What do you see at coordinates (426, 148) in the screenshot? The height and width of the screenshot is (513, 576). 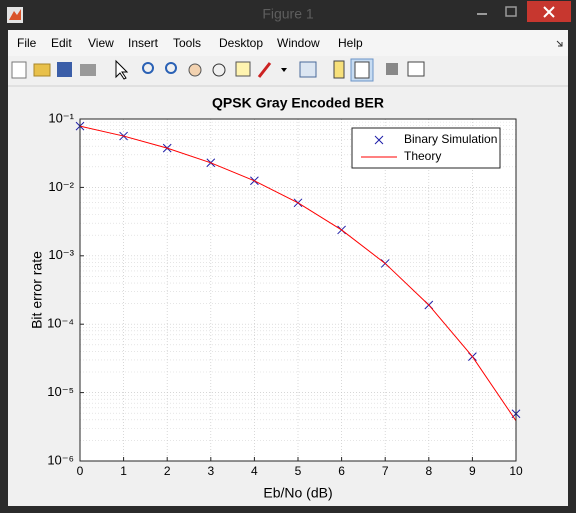 I see `legend-box` at bounding box center [426, 148].